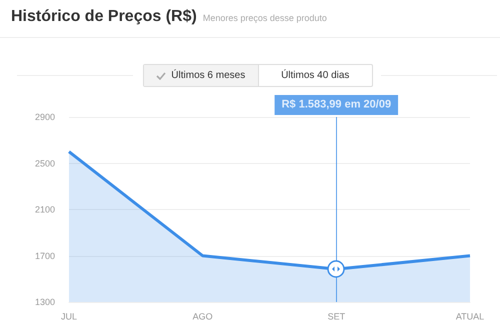 The height and width of the screenshot is (329, 500). I want to click on chart-title: Histórico de Preços (R$), so click(104, 16).